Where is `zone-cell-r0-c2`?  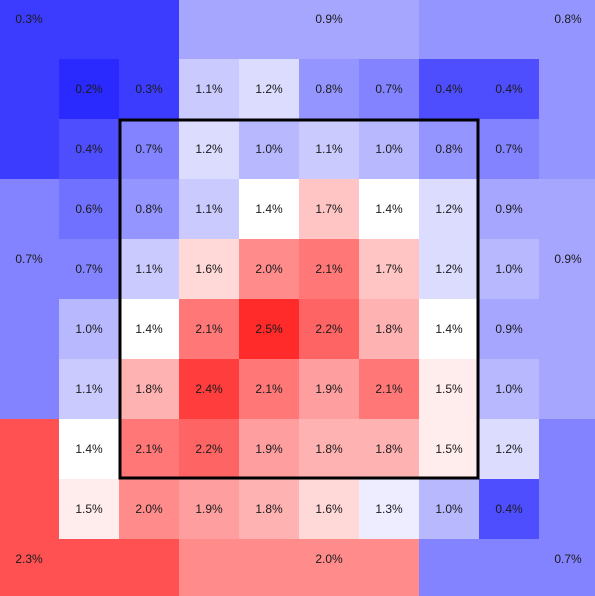
zone-cell-r0-c2 is located at coordinates (209, 89).